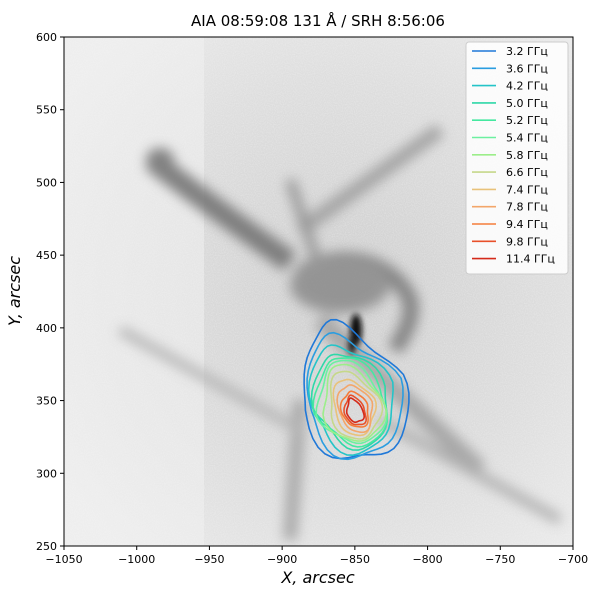 Image resolution: width=600 pixels, height=600 pixels. I want to click on contour-6-6-ghz, so click(356, 405).